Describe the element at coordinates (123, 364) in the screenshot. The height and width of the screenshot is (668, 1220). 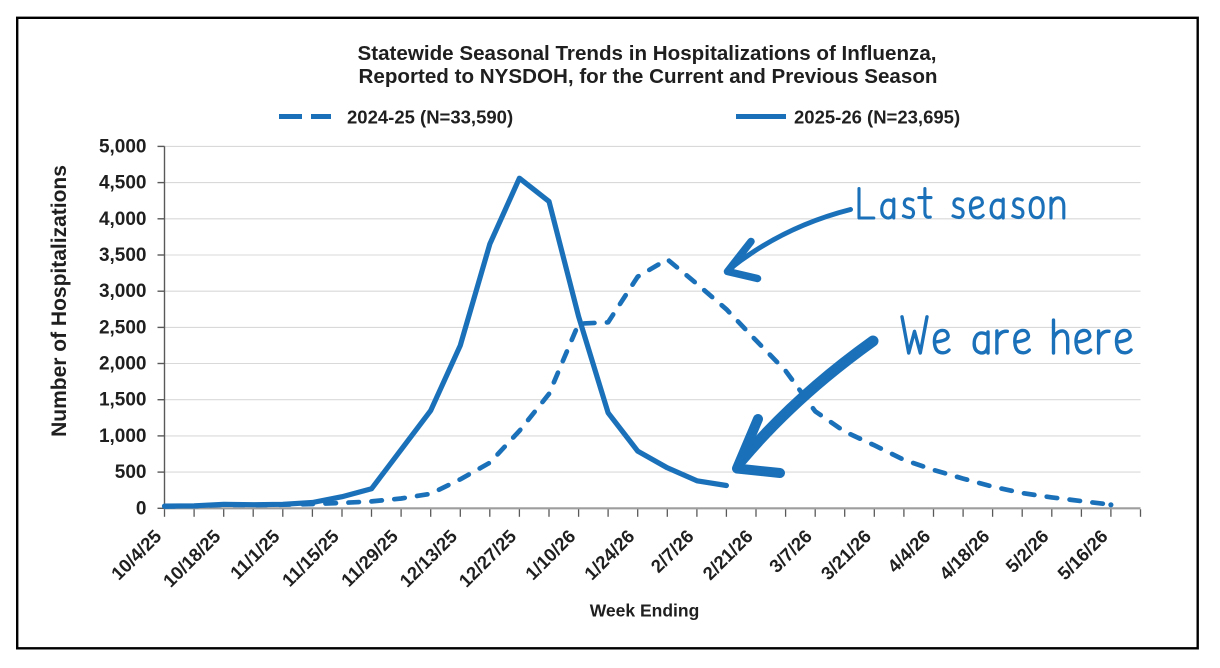
I see `svg-text: 2,000` at that location.